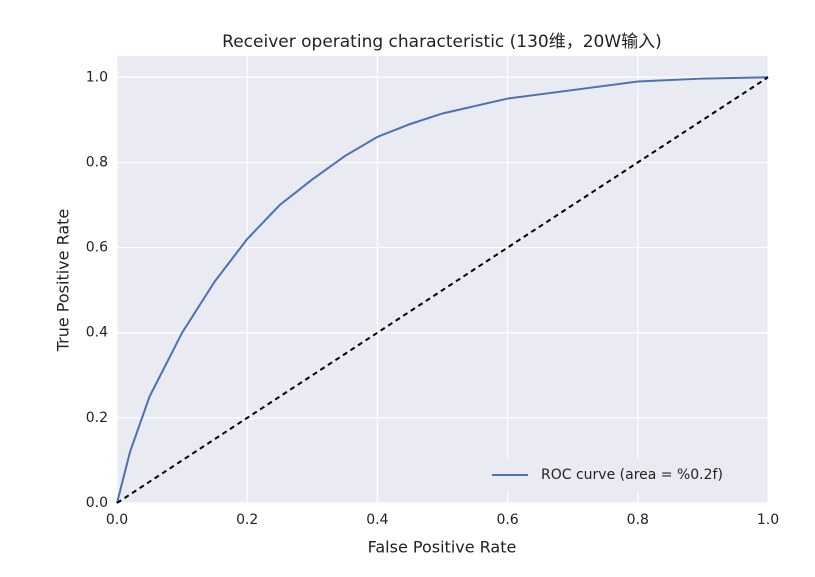 The width and height of the screenshot is (815, 577). Describe the element at coordinates (97, 248) in the screenshot. I see `y-tick-label: 0.6` at that location.